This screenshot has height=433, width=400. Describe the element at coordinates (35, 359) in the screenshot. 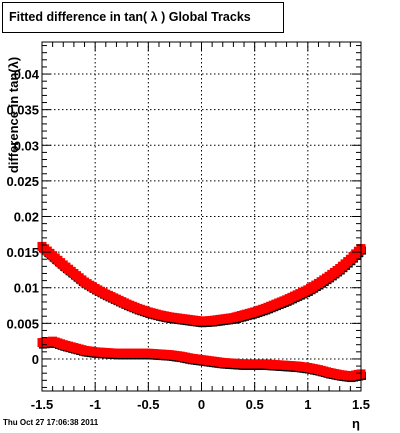

I see `y-tick-label: 0` at that location.